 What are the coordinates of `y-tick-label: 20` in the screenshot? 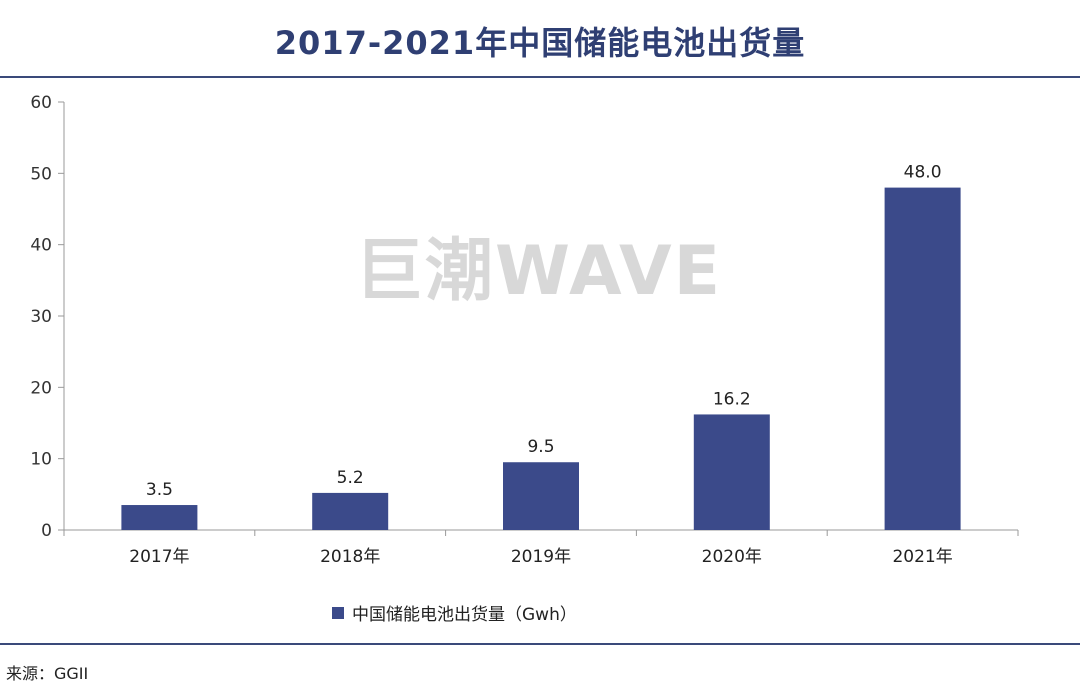 It's located at (41, 388).